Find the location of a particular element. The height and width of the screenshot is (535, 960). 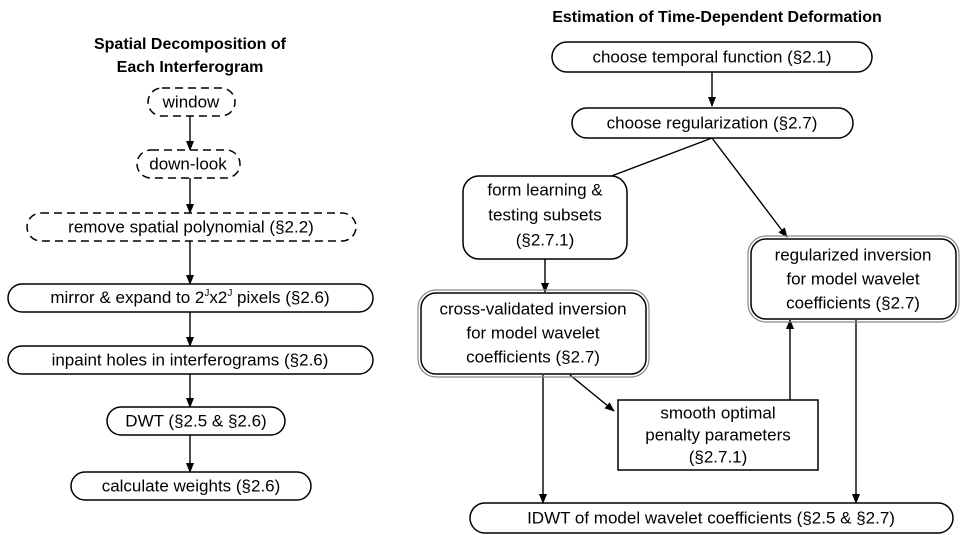

label-part: mirror & expand to 2 is located at coordinates (127, 297).